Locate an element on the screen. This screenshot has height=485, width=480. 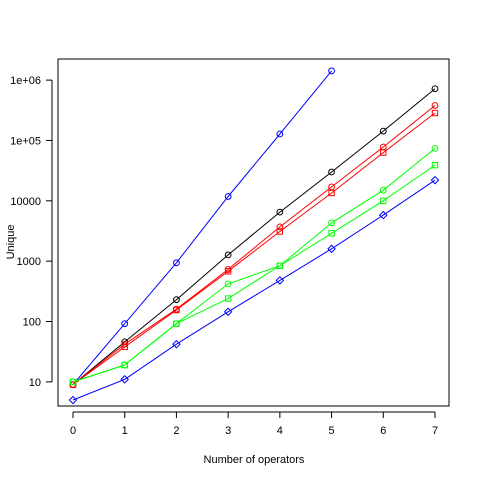
y-axis-label: Unique is located at coordinates (11, 242).